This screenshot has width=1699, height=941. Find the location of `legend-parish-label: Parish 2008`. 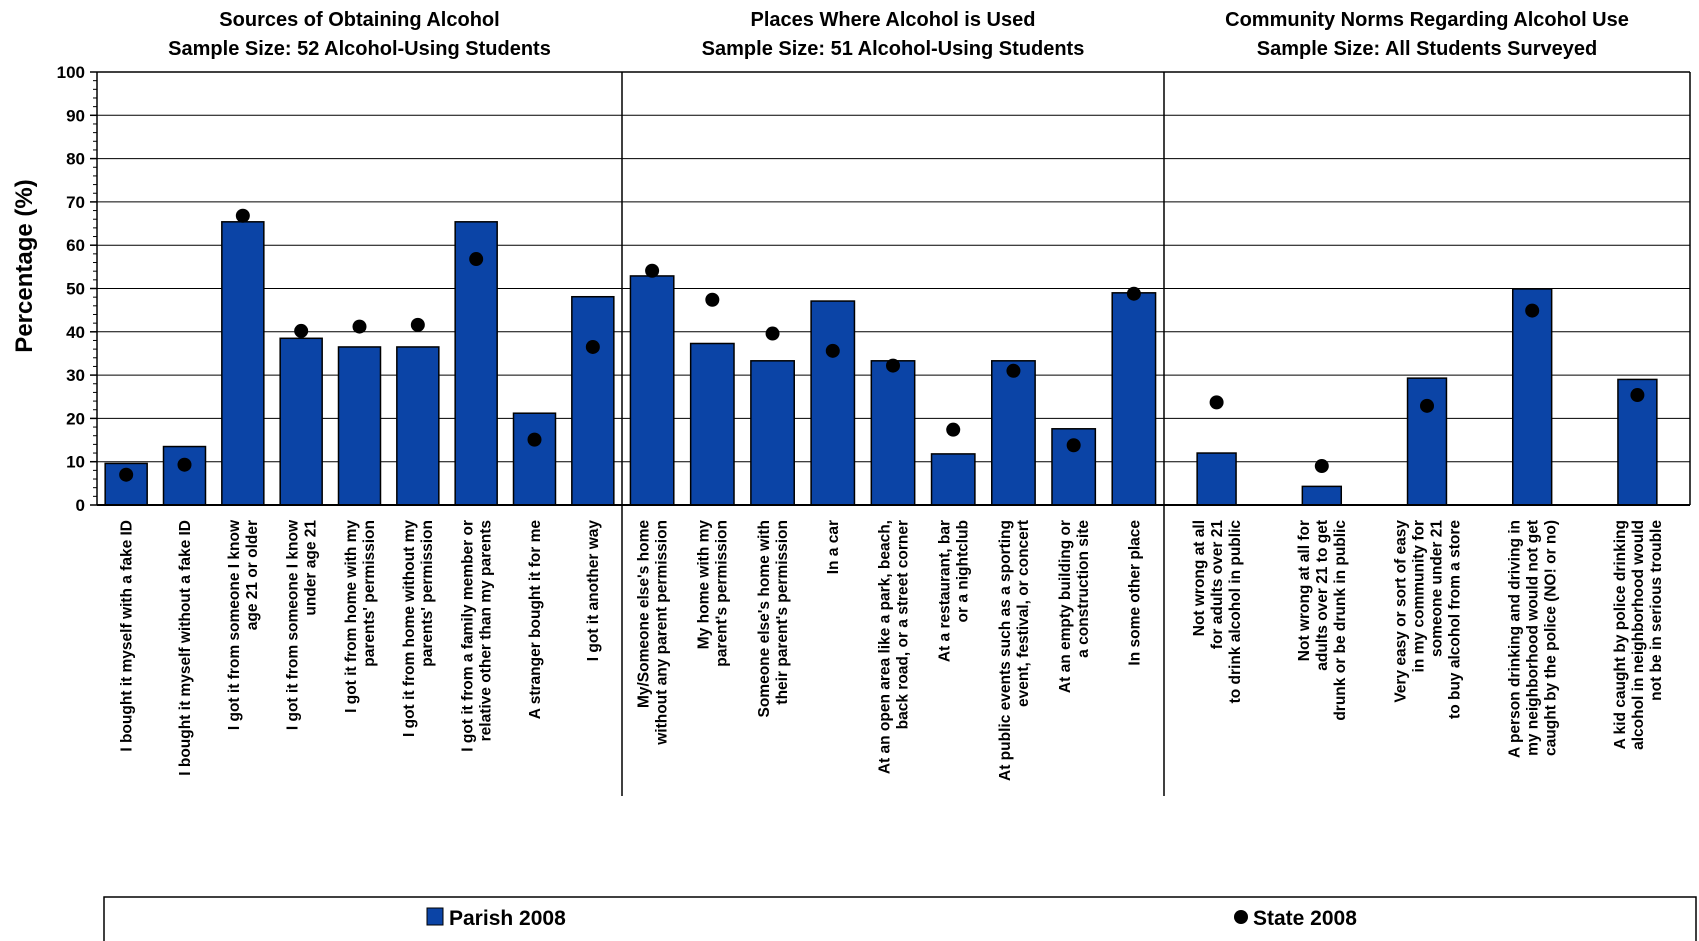

legend-parish-label: Parish 2008 is located at coordinates (507, 918).